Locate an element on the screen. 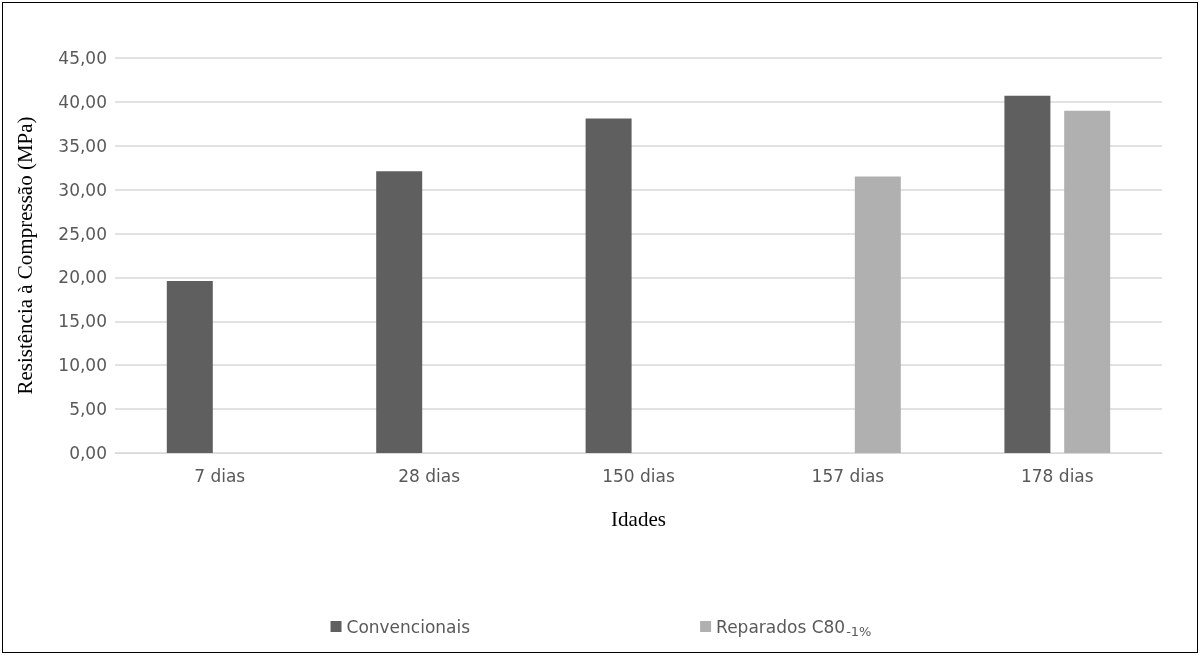 Image resolution: width=1202 pixels, height=657 pixels. x-tick-label: 150 dias is located at coordinates (638, 475).